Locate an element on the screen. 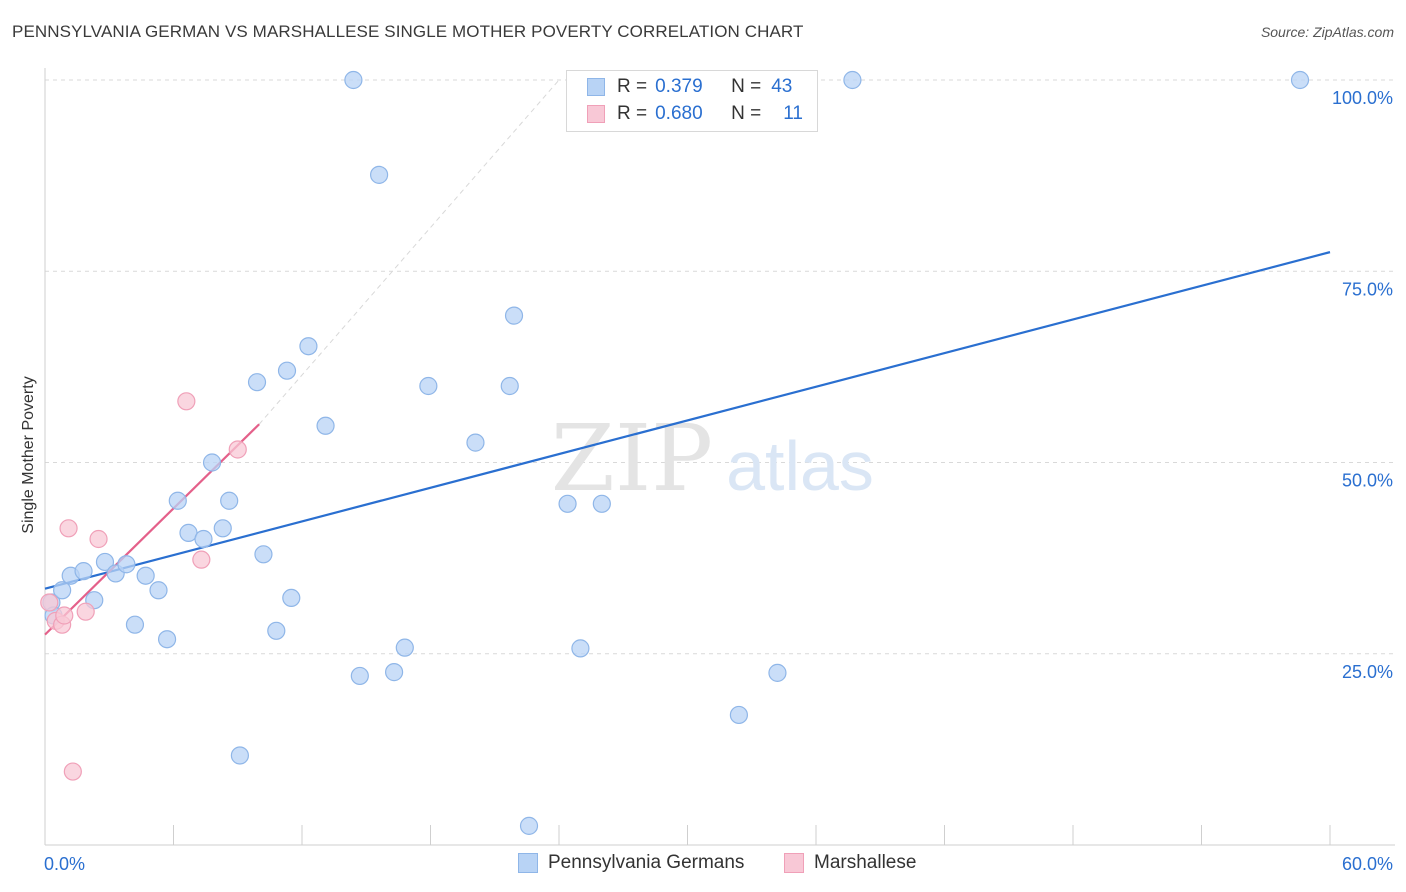 Image resolution: width=1406 pixels, height=892 pixels. watermark-zip: ZIP is located at coordinates (632, 458).